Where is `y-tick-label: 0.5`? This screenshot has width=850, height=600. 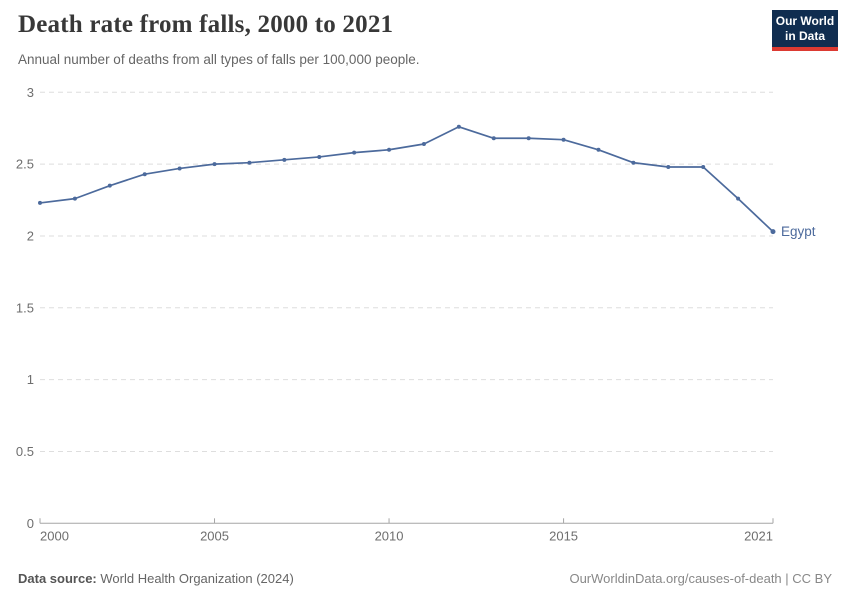
y-tick-label: 0.5 is located at coordinates (25, 451).